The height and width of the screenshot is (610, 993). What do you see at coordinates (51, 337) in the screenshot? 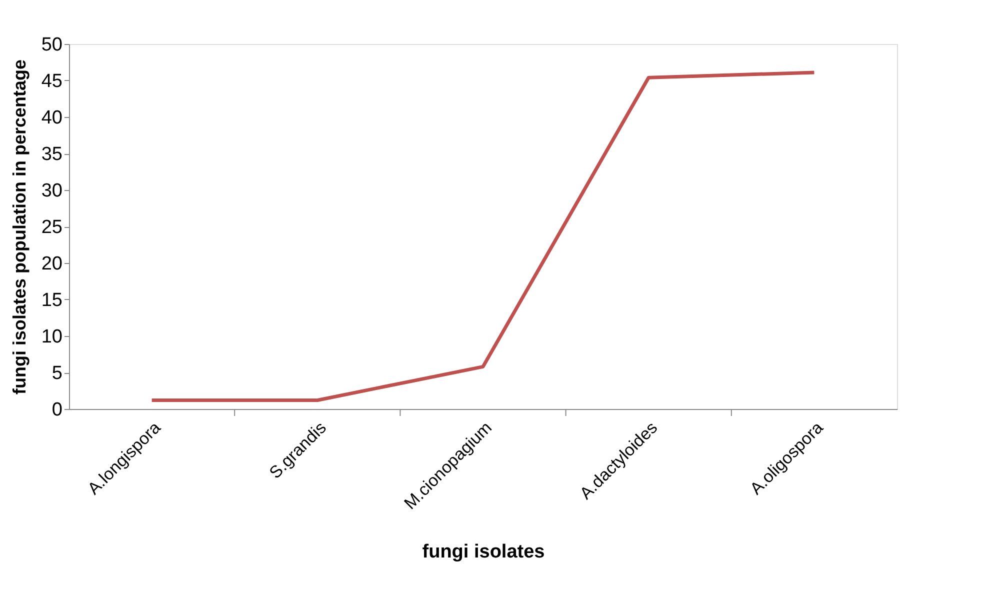
I see `y-tick-label: 10` at bounding box center [51, 337].